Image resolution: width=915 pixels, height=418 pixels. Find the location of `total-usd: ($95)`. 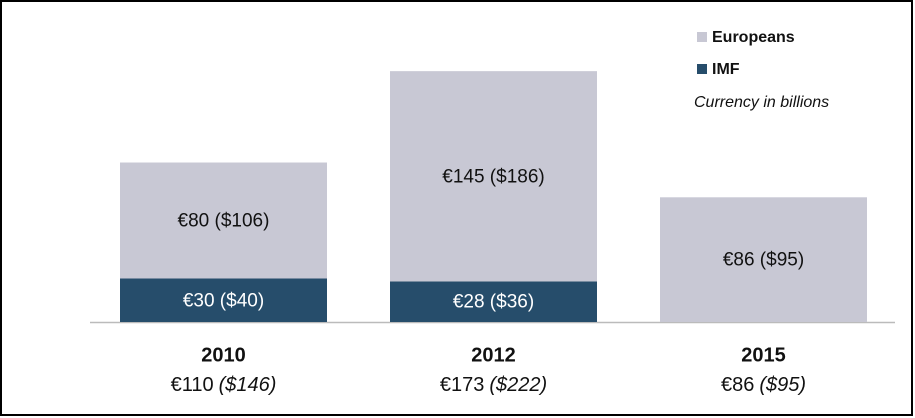

total-usd: ($95) is located at coordinates (782, 385).